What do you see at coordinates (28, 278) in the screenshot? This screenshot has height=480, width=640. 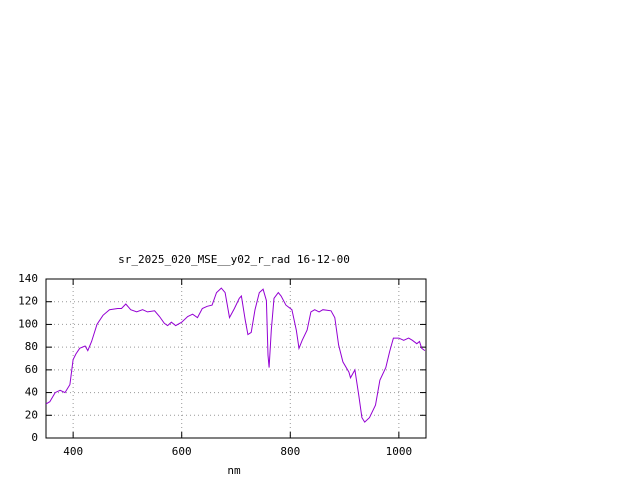 I see `y-tick-label: 140` at bounding box center [28, 278].